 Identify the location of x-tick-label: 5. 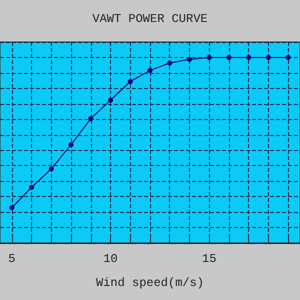
(12, 259).